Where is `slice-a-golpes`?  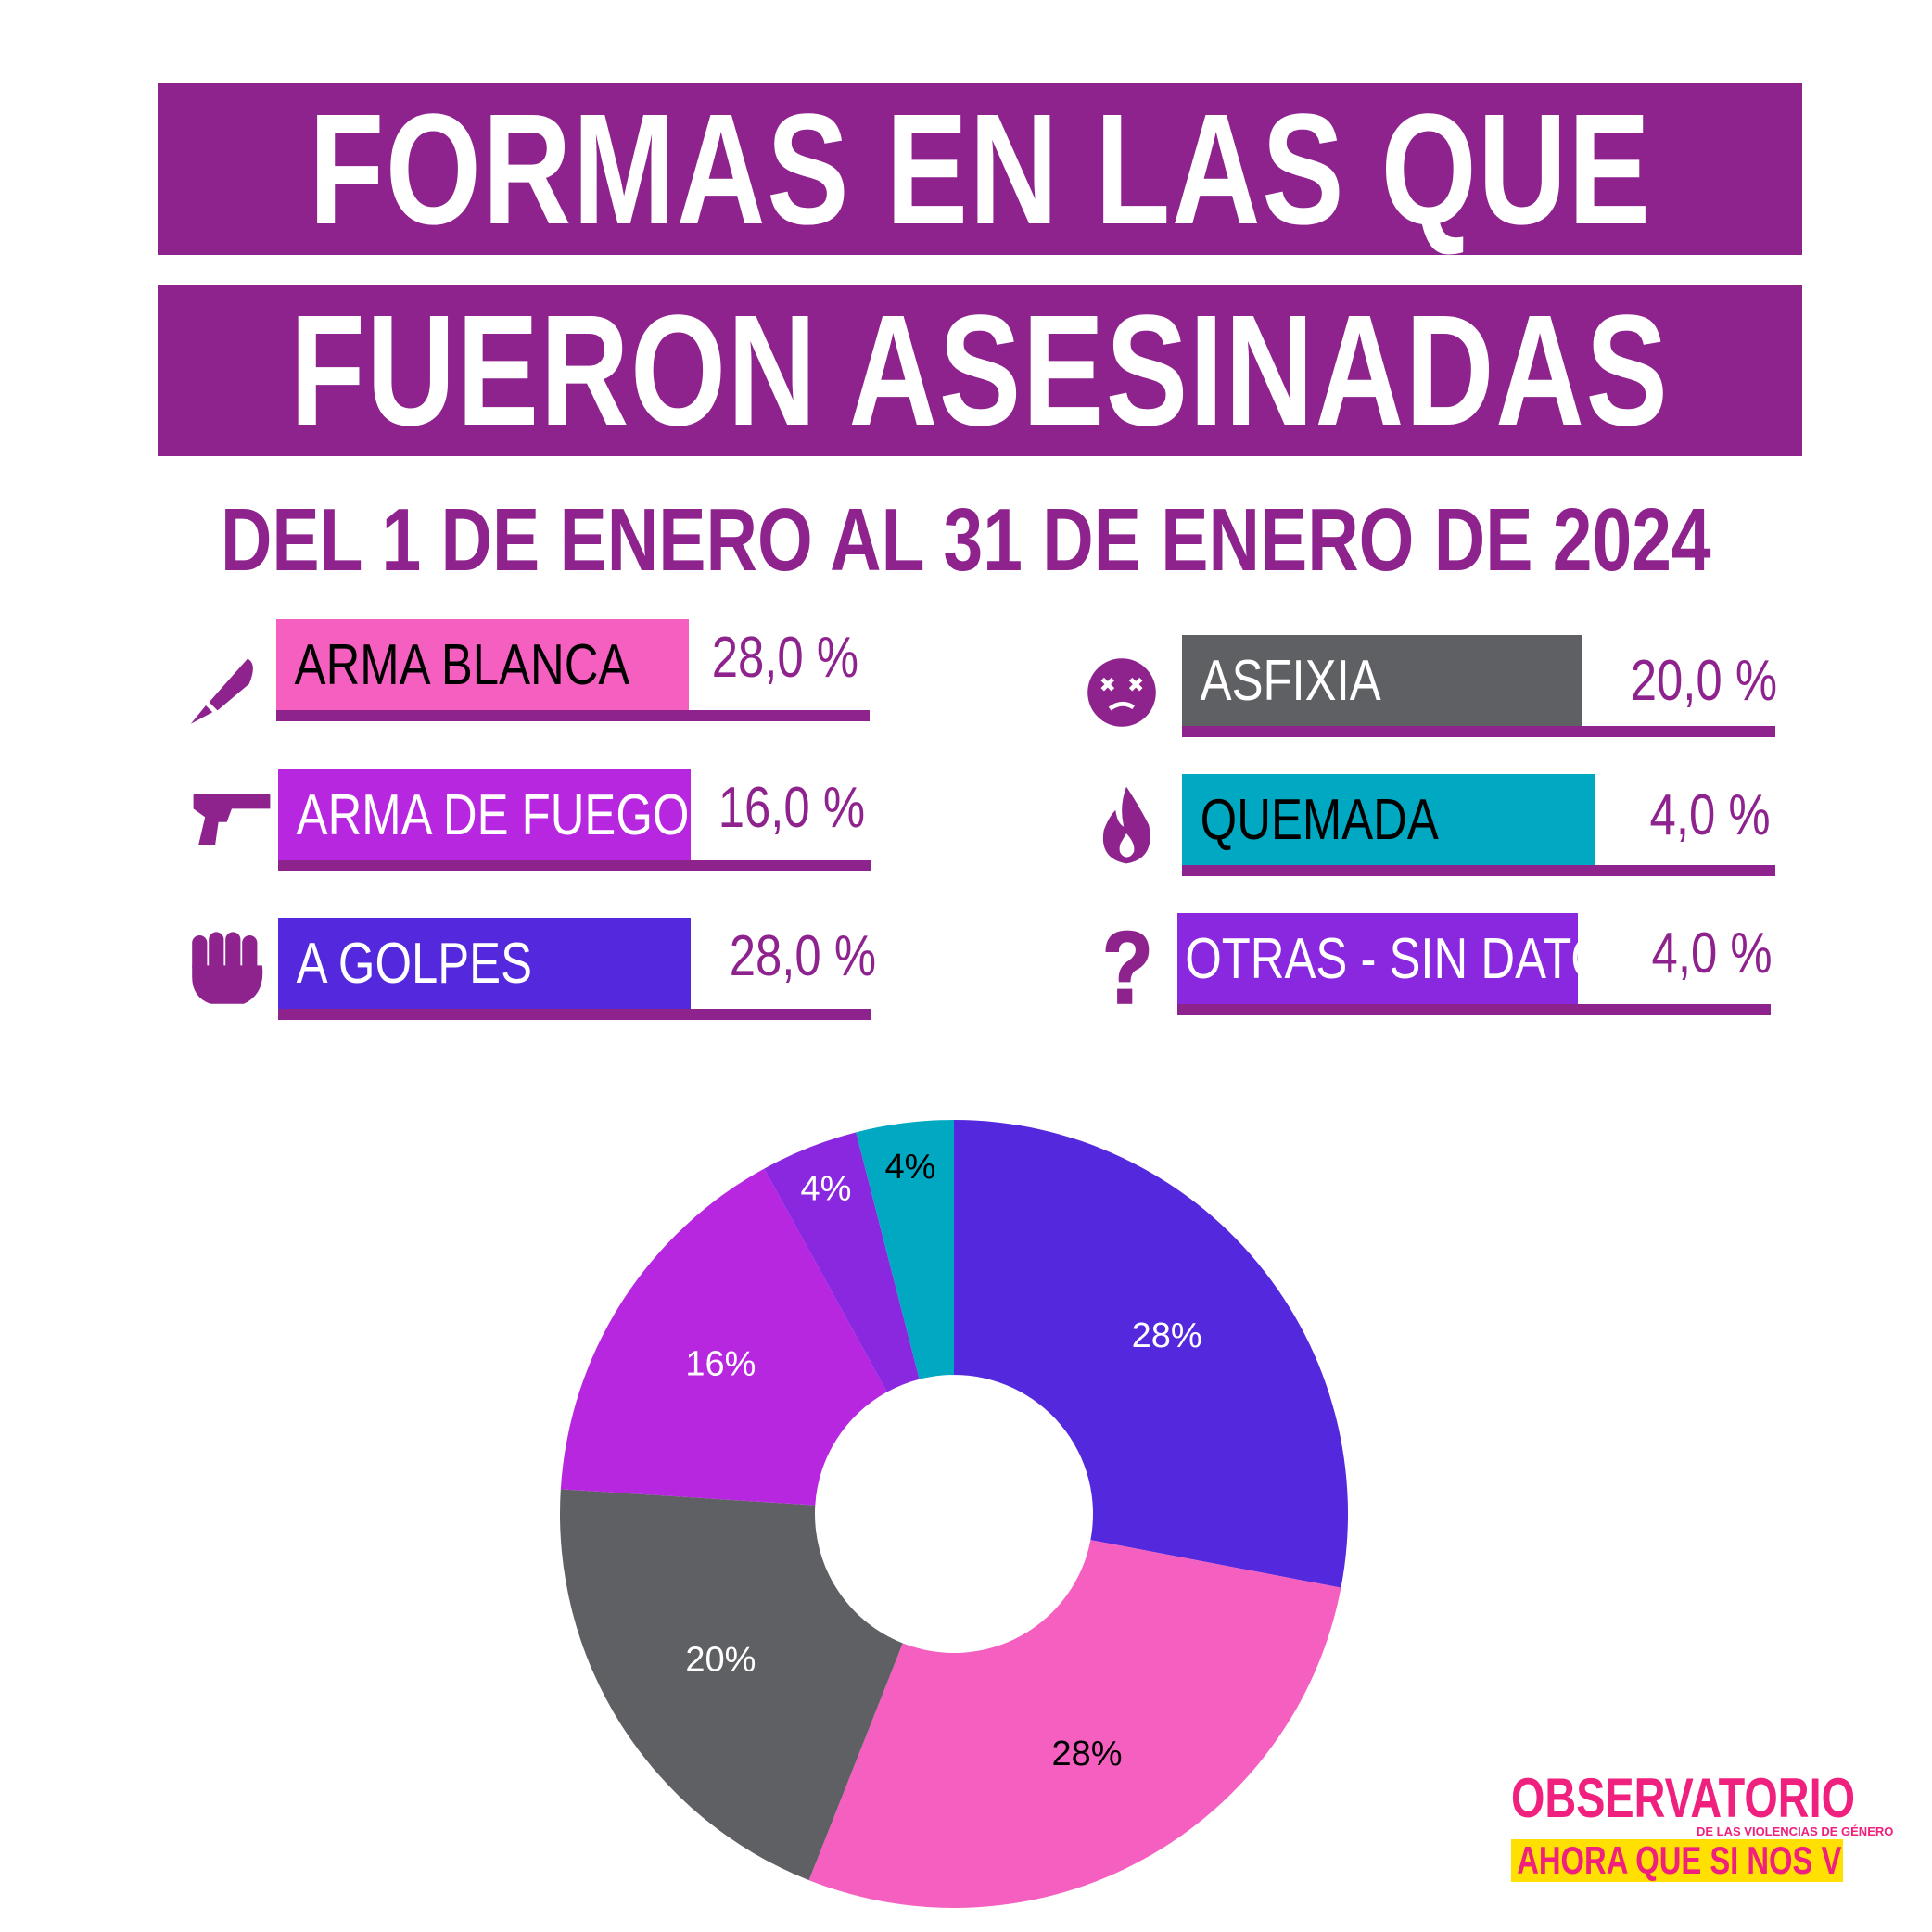
slice-a-golpes is located at coordinates (1151, 1354).